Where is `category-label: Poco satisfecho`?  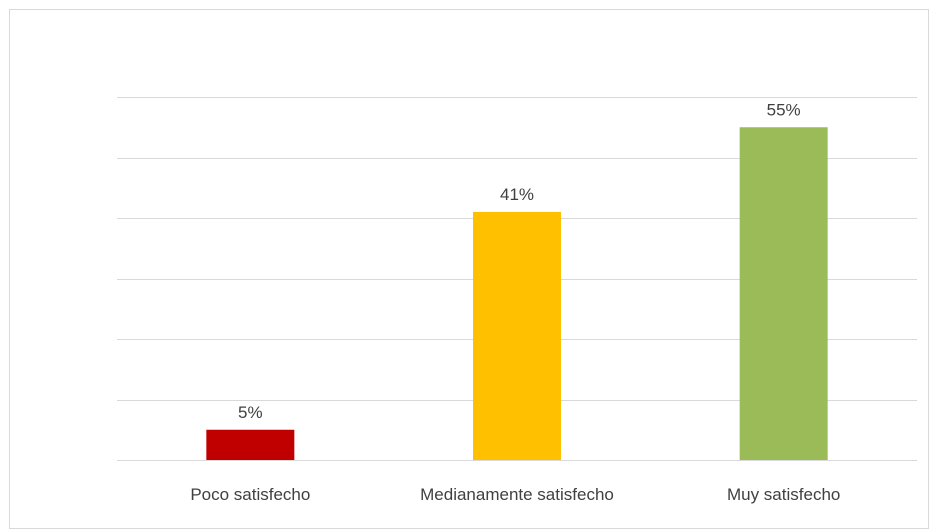
category-label: Poco satisfecho is located at coordinates (250, 494).